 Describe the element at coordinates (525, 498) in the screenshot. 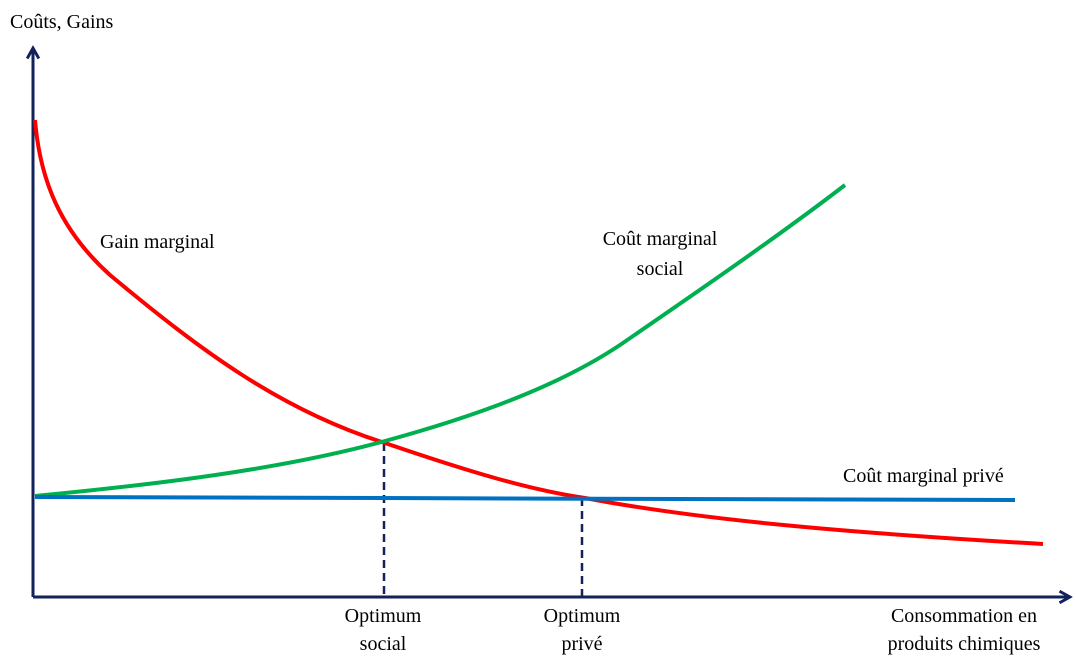

I see `private-cost-curve` at that location.